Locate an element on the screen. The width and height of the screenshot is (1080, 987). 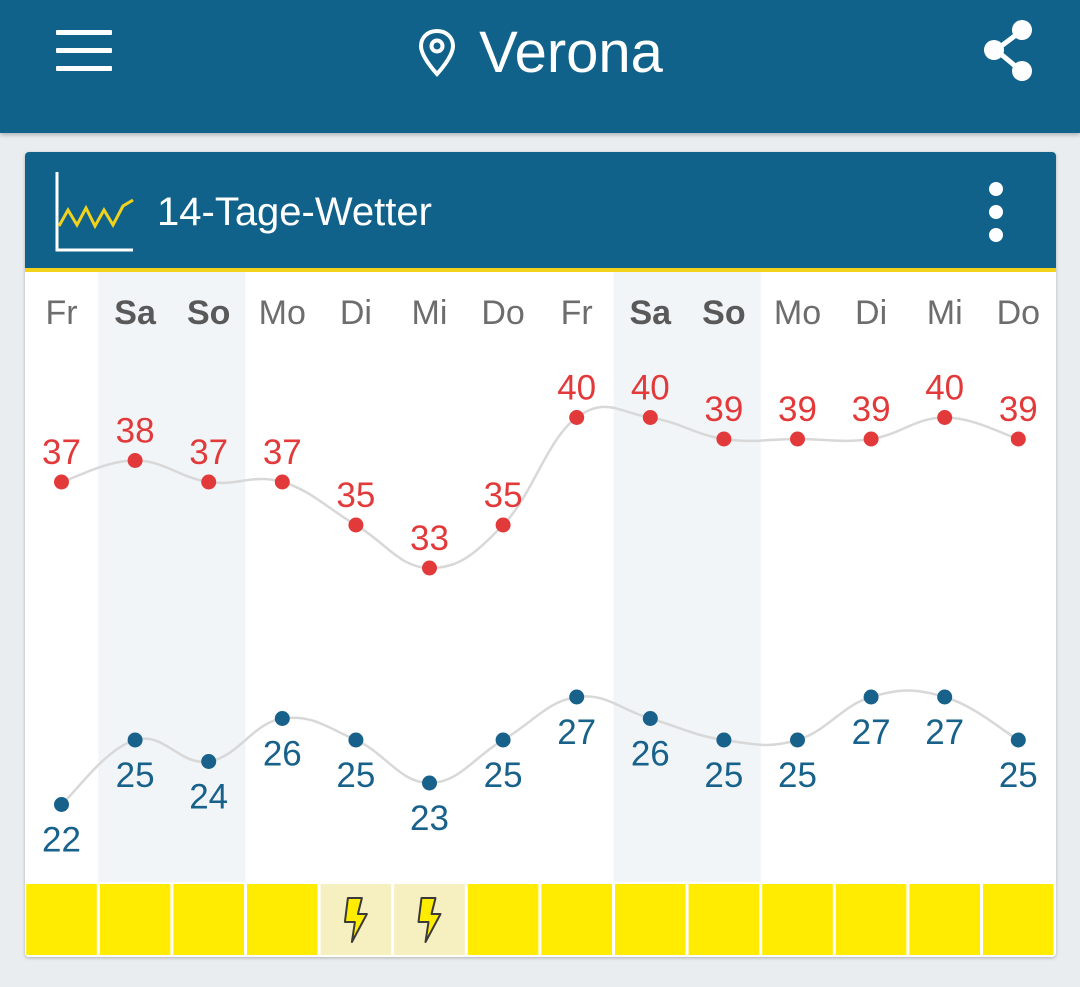
share-icon is located at coordinates (1008, 50).